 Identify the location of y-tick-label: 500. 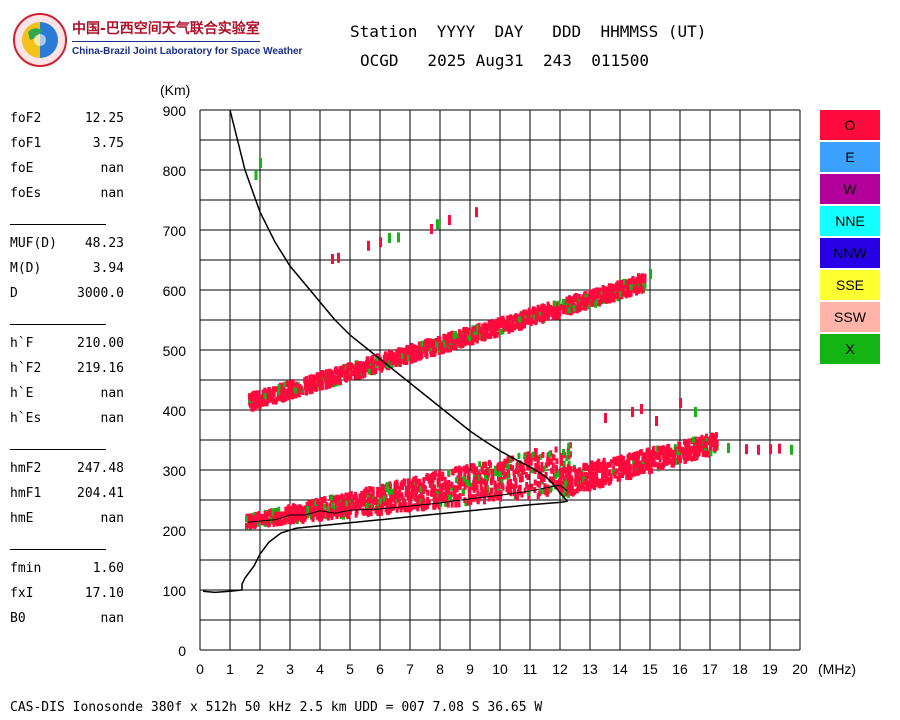
(175, 351).